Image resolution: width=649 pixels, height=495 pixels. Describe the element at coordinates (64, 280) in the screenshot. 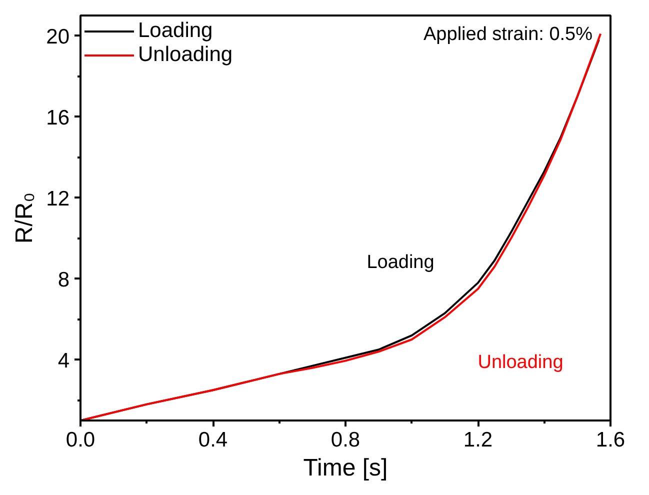

I see `y-tick-label: 8` at that location.